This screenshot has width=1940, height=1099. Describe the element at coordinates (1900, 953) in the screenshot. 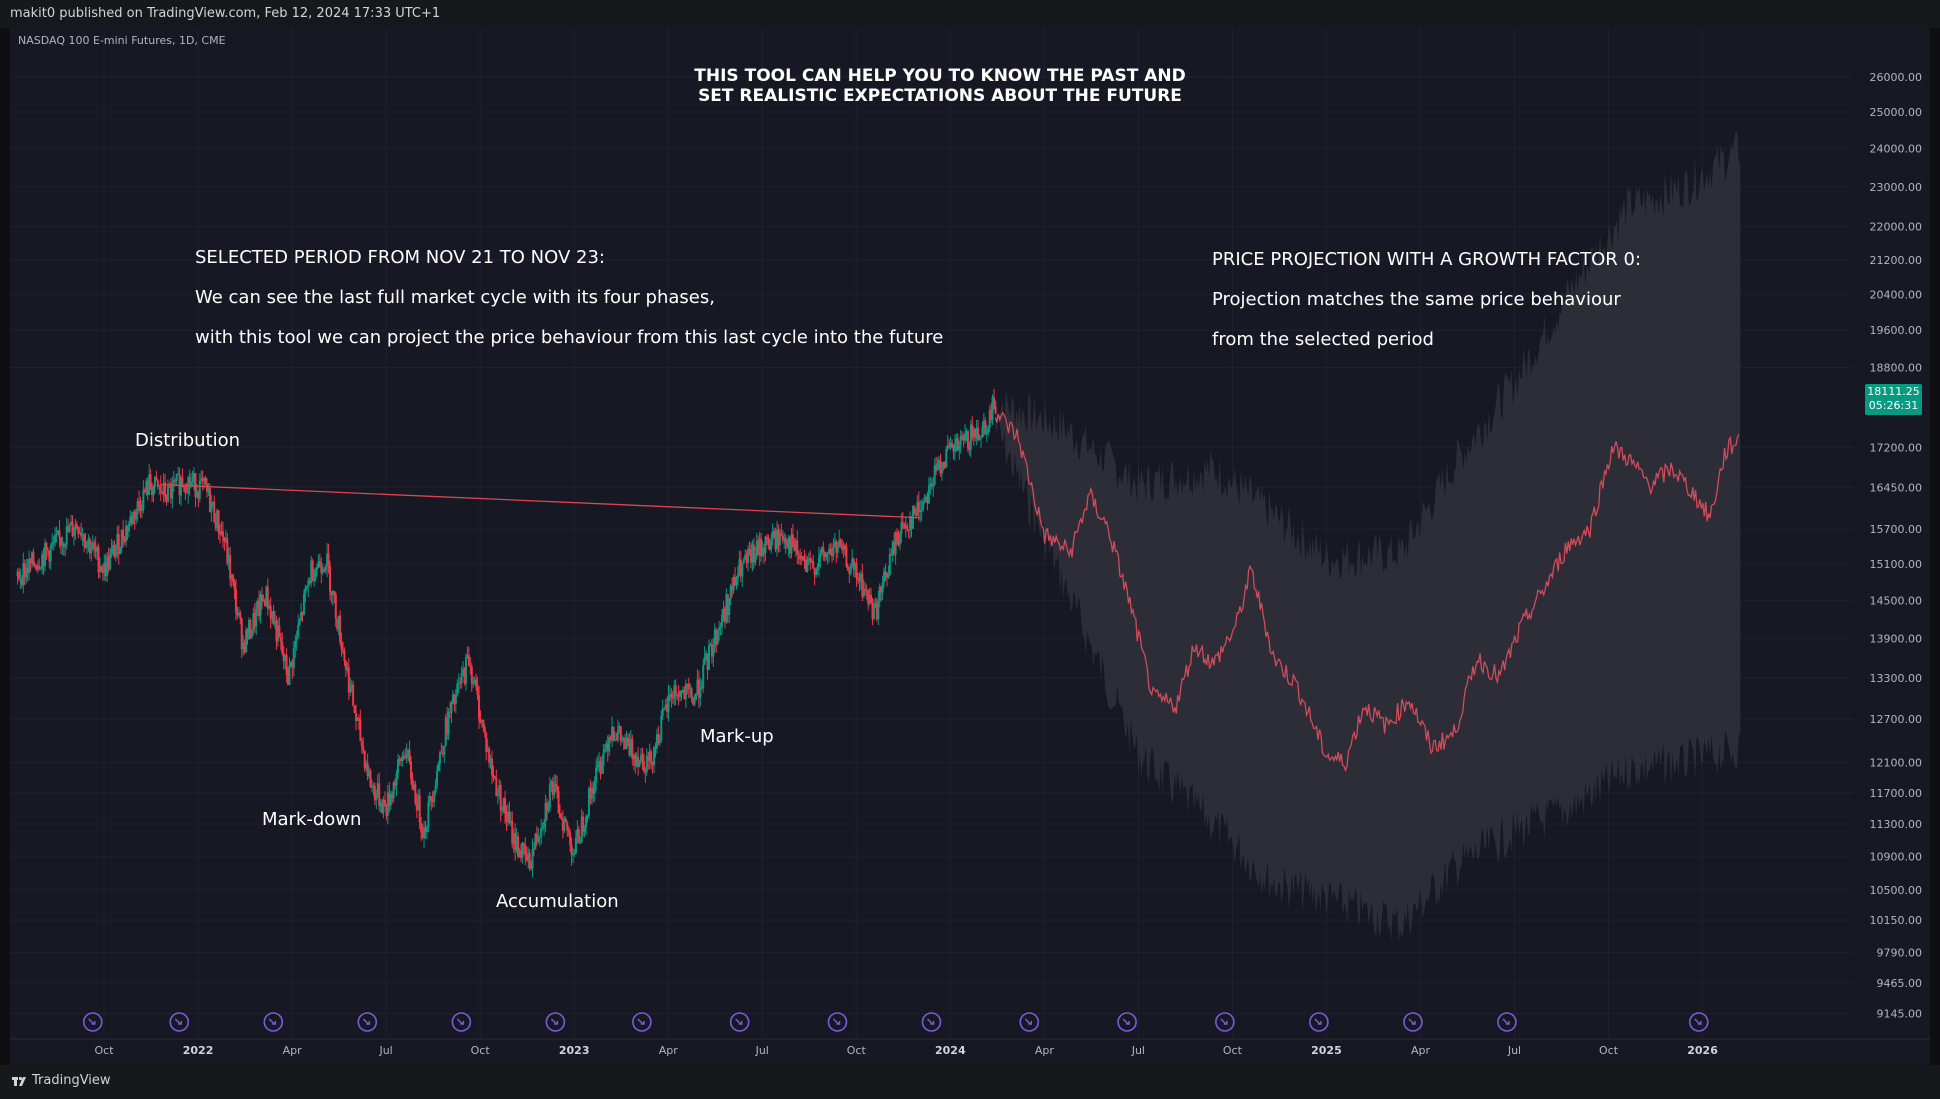

I see `price-tick-label: 9790.00` at that location.